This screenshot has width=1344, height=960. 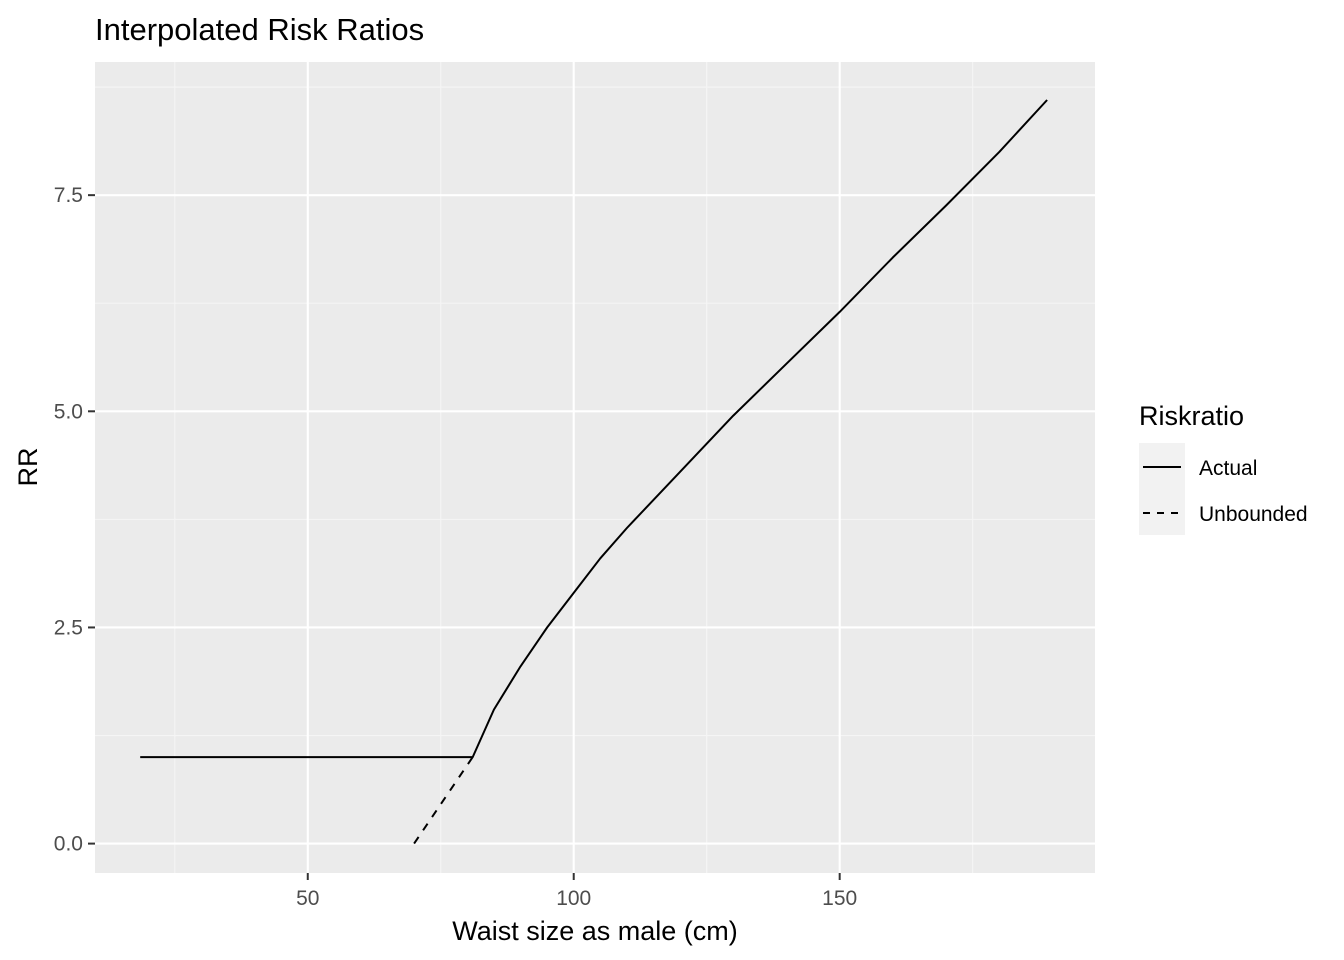 I want to click on x-tick-label: 100, so click(x=573, y=898).